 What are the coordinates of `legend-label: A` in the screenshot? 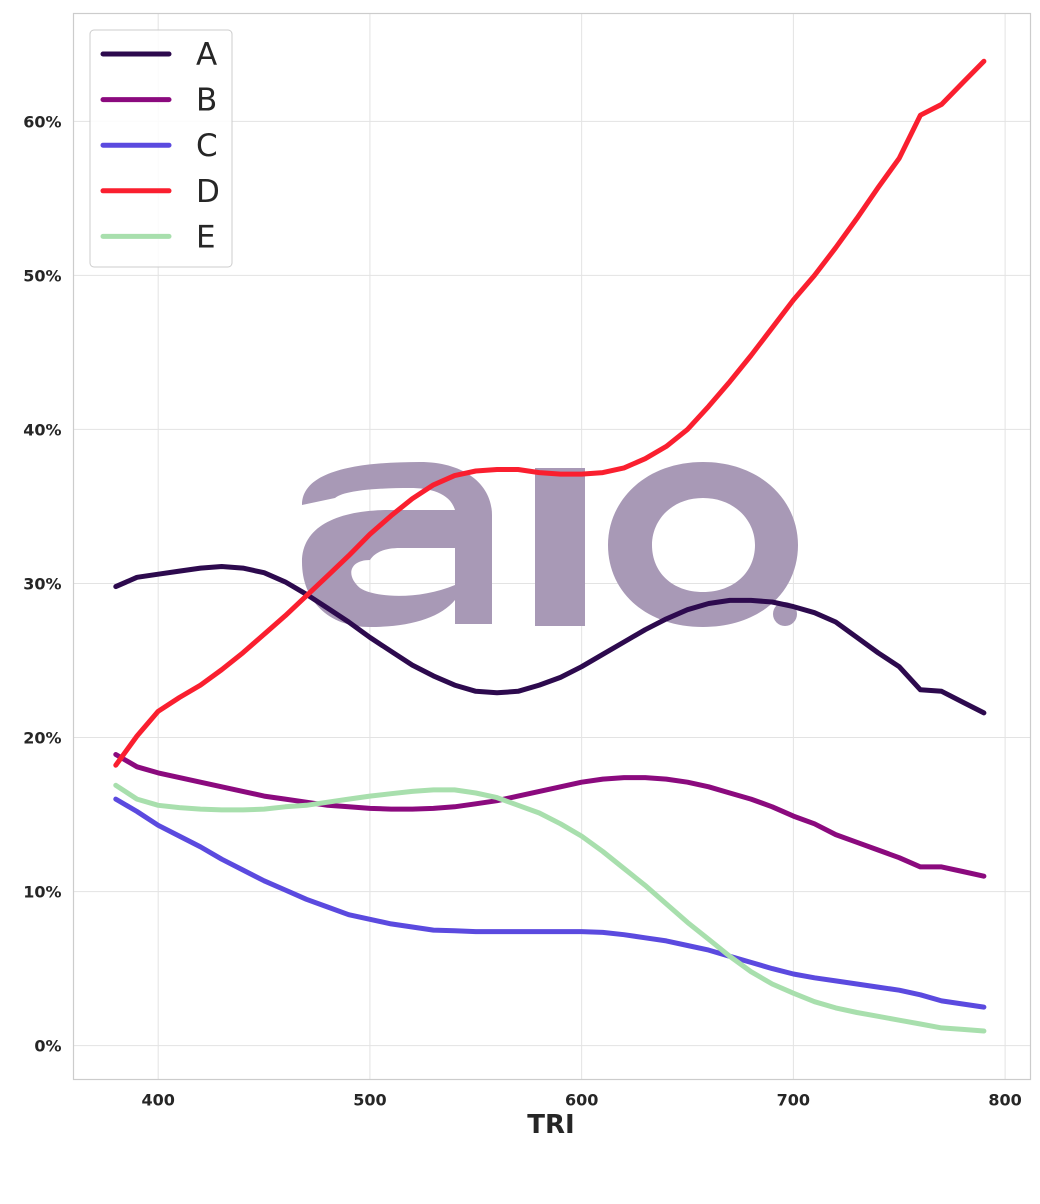 It's located at (206, 55).